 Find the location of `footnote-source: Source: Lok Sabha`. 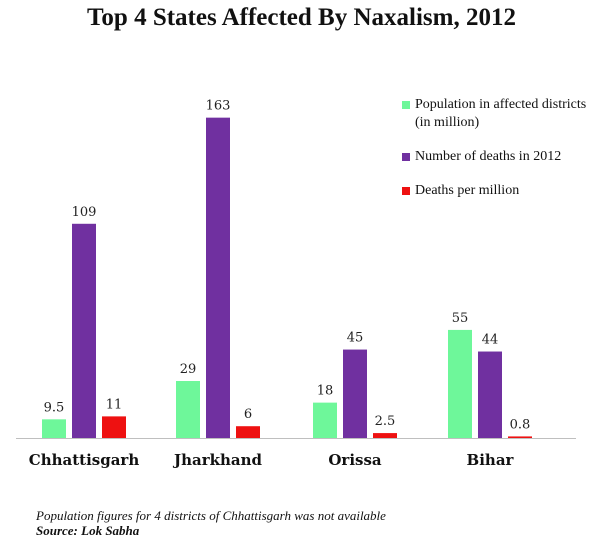

footnote-source: Source: Lok Sabha is located at coordinates (88, 530).